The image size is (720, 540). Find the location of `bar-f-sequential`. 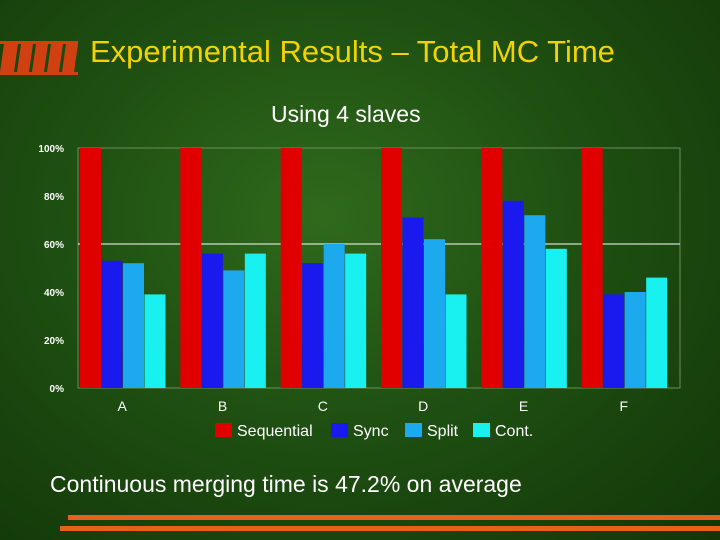

bar-f-sequential is located at coordinates (592, 268).